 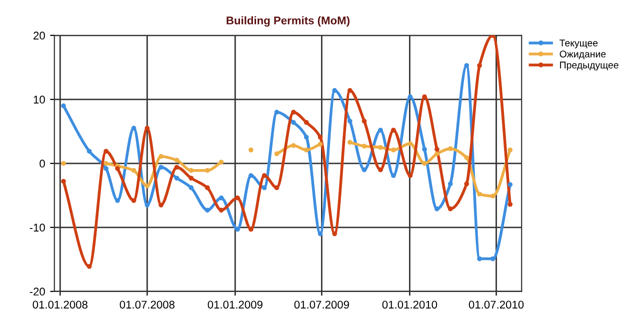 I want to click on x-tick-label: 01.01.2008, so click(x=60, y=304).